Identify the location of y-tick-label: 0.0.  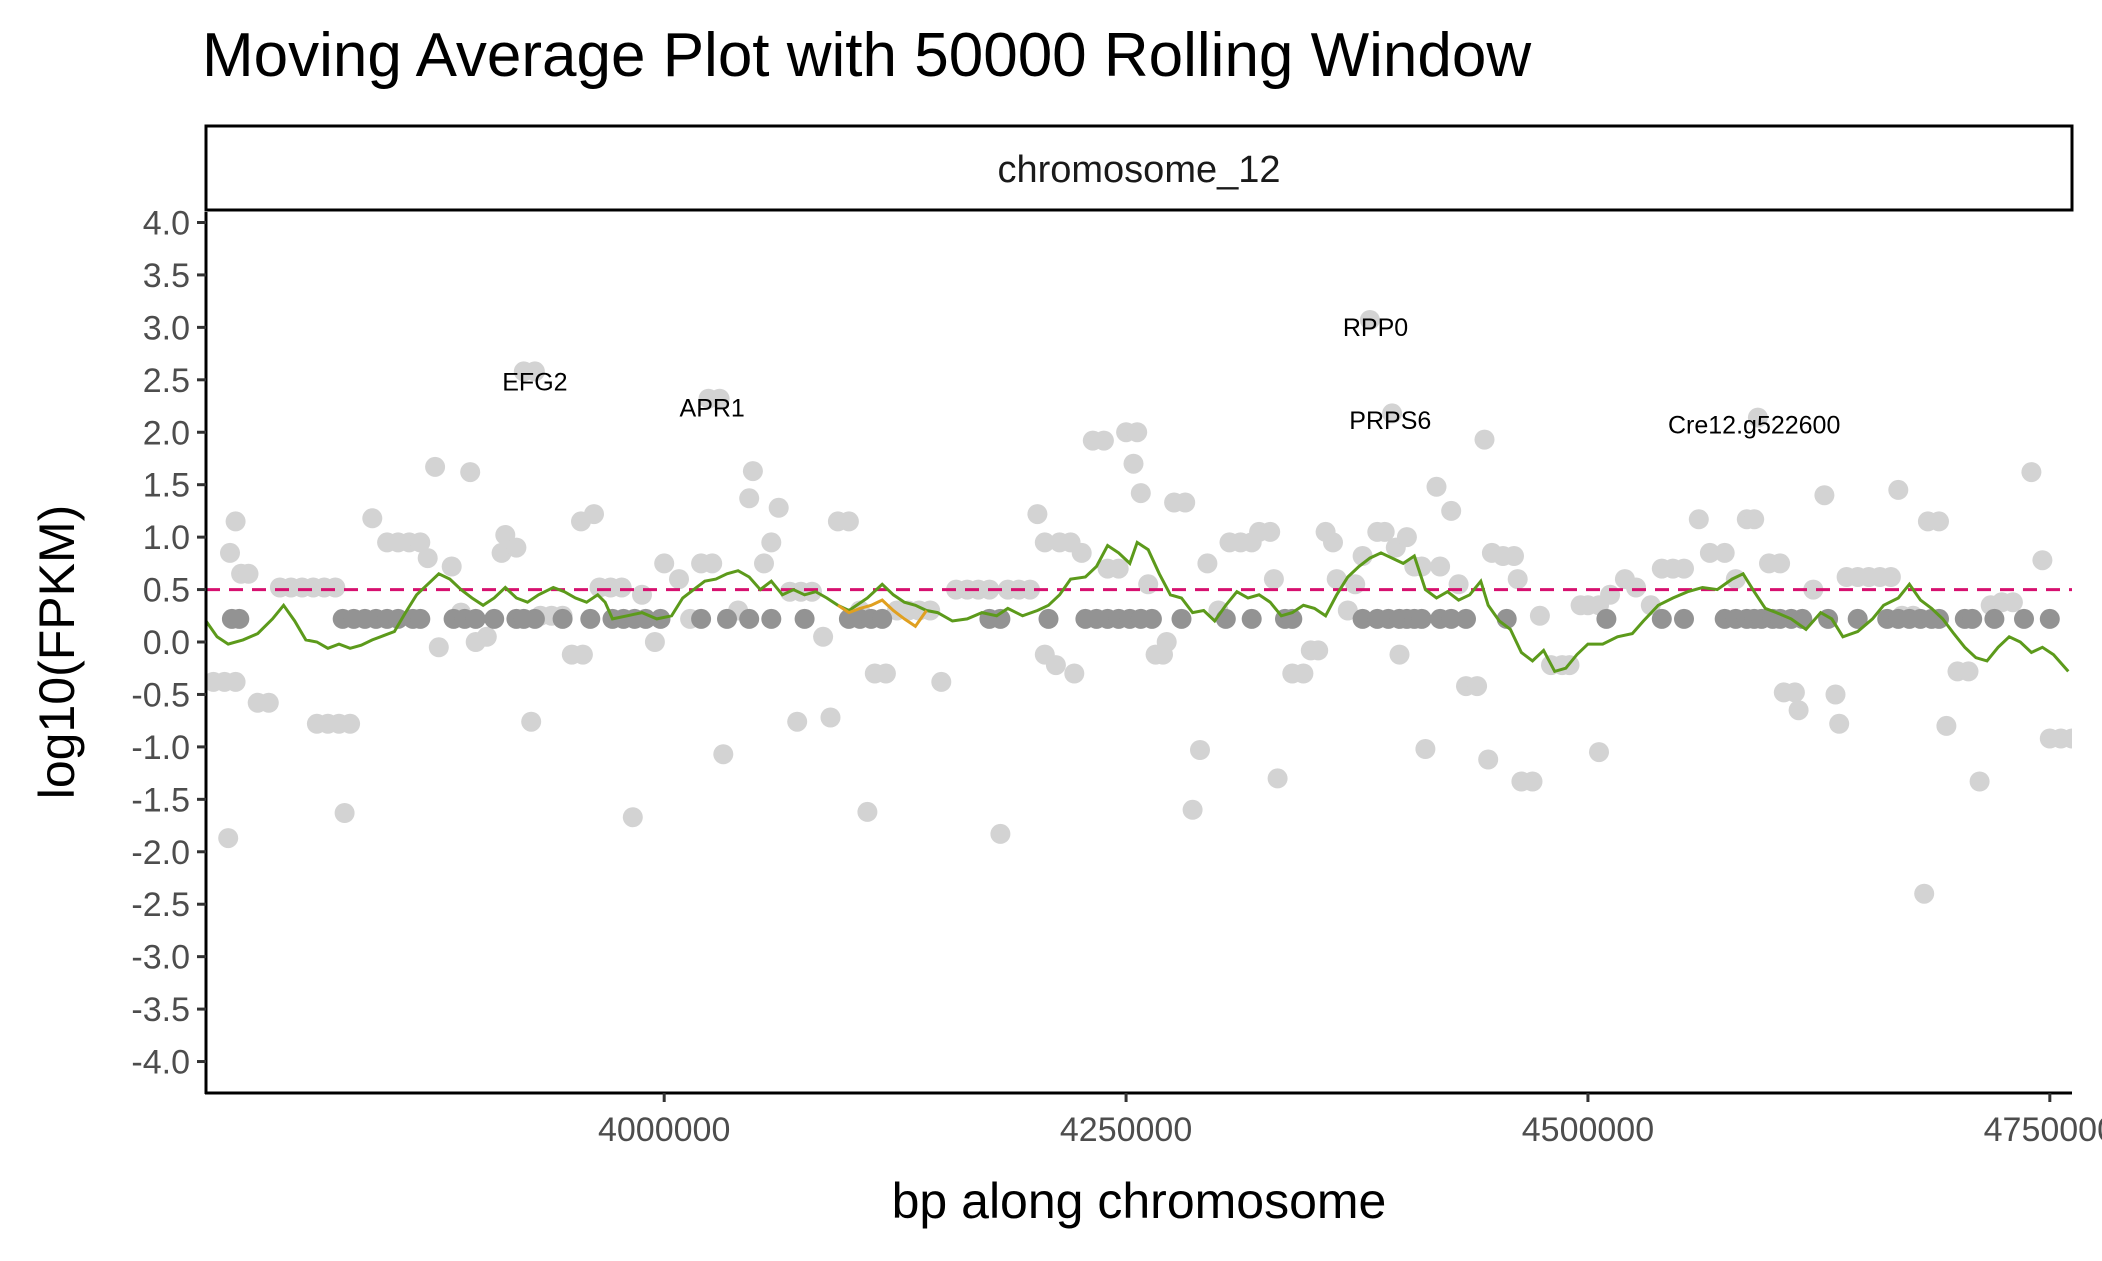
(166, 643).